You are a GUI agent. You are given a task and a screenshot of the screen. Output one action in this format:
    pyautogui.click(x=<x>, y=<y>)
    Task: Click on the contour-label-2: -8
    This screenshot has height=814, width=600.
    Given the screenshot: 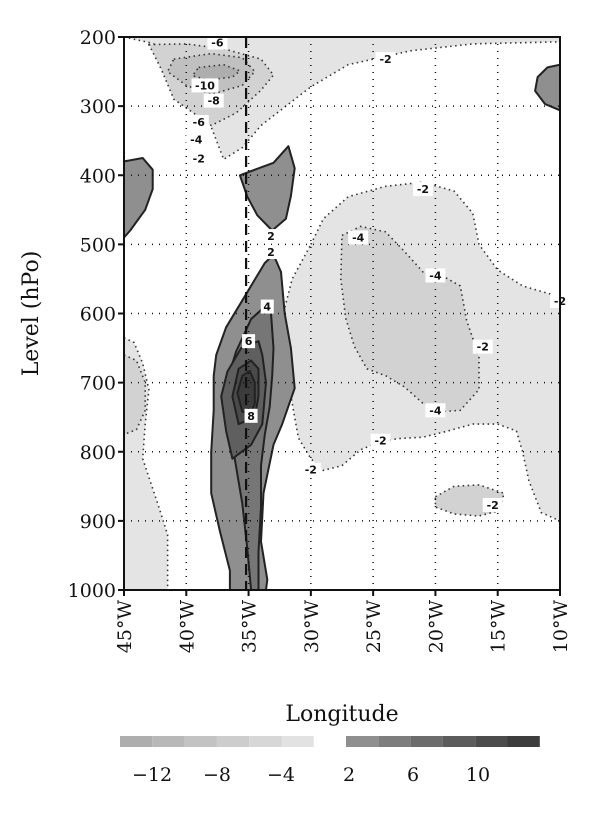 What is the action you would take?
    pyautogui.click(x=214, y=101)
    